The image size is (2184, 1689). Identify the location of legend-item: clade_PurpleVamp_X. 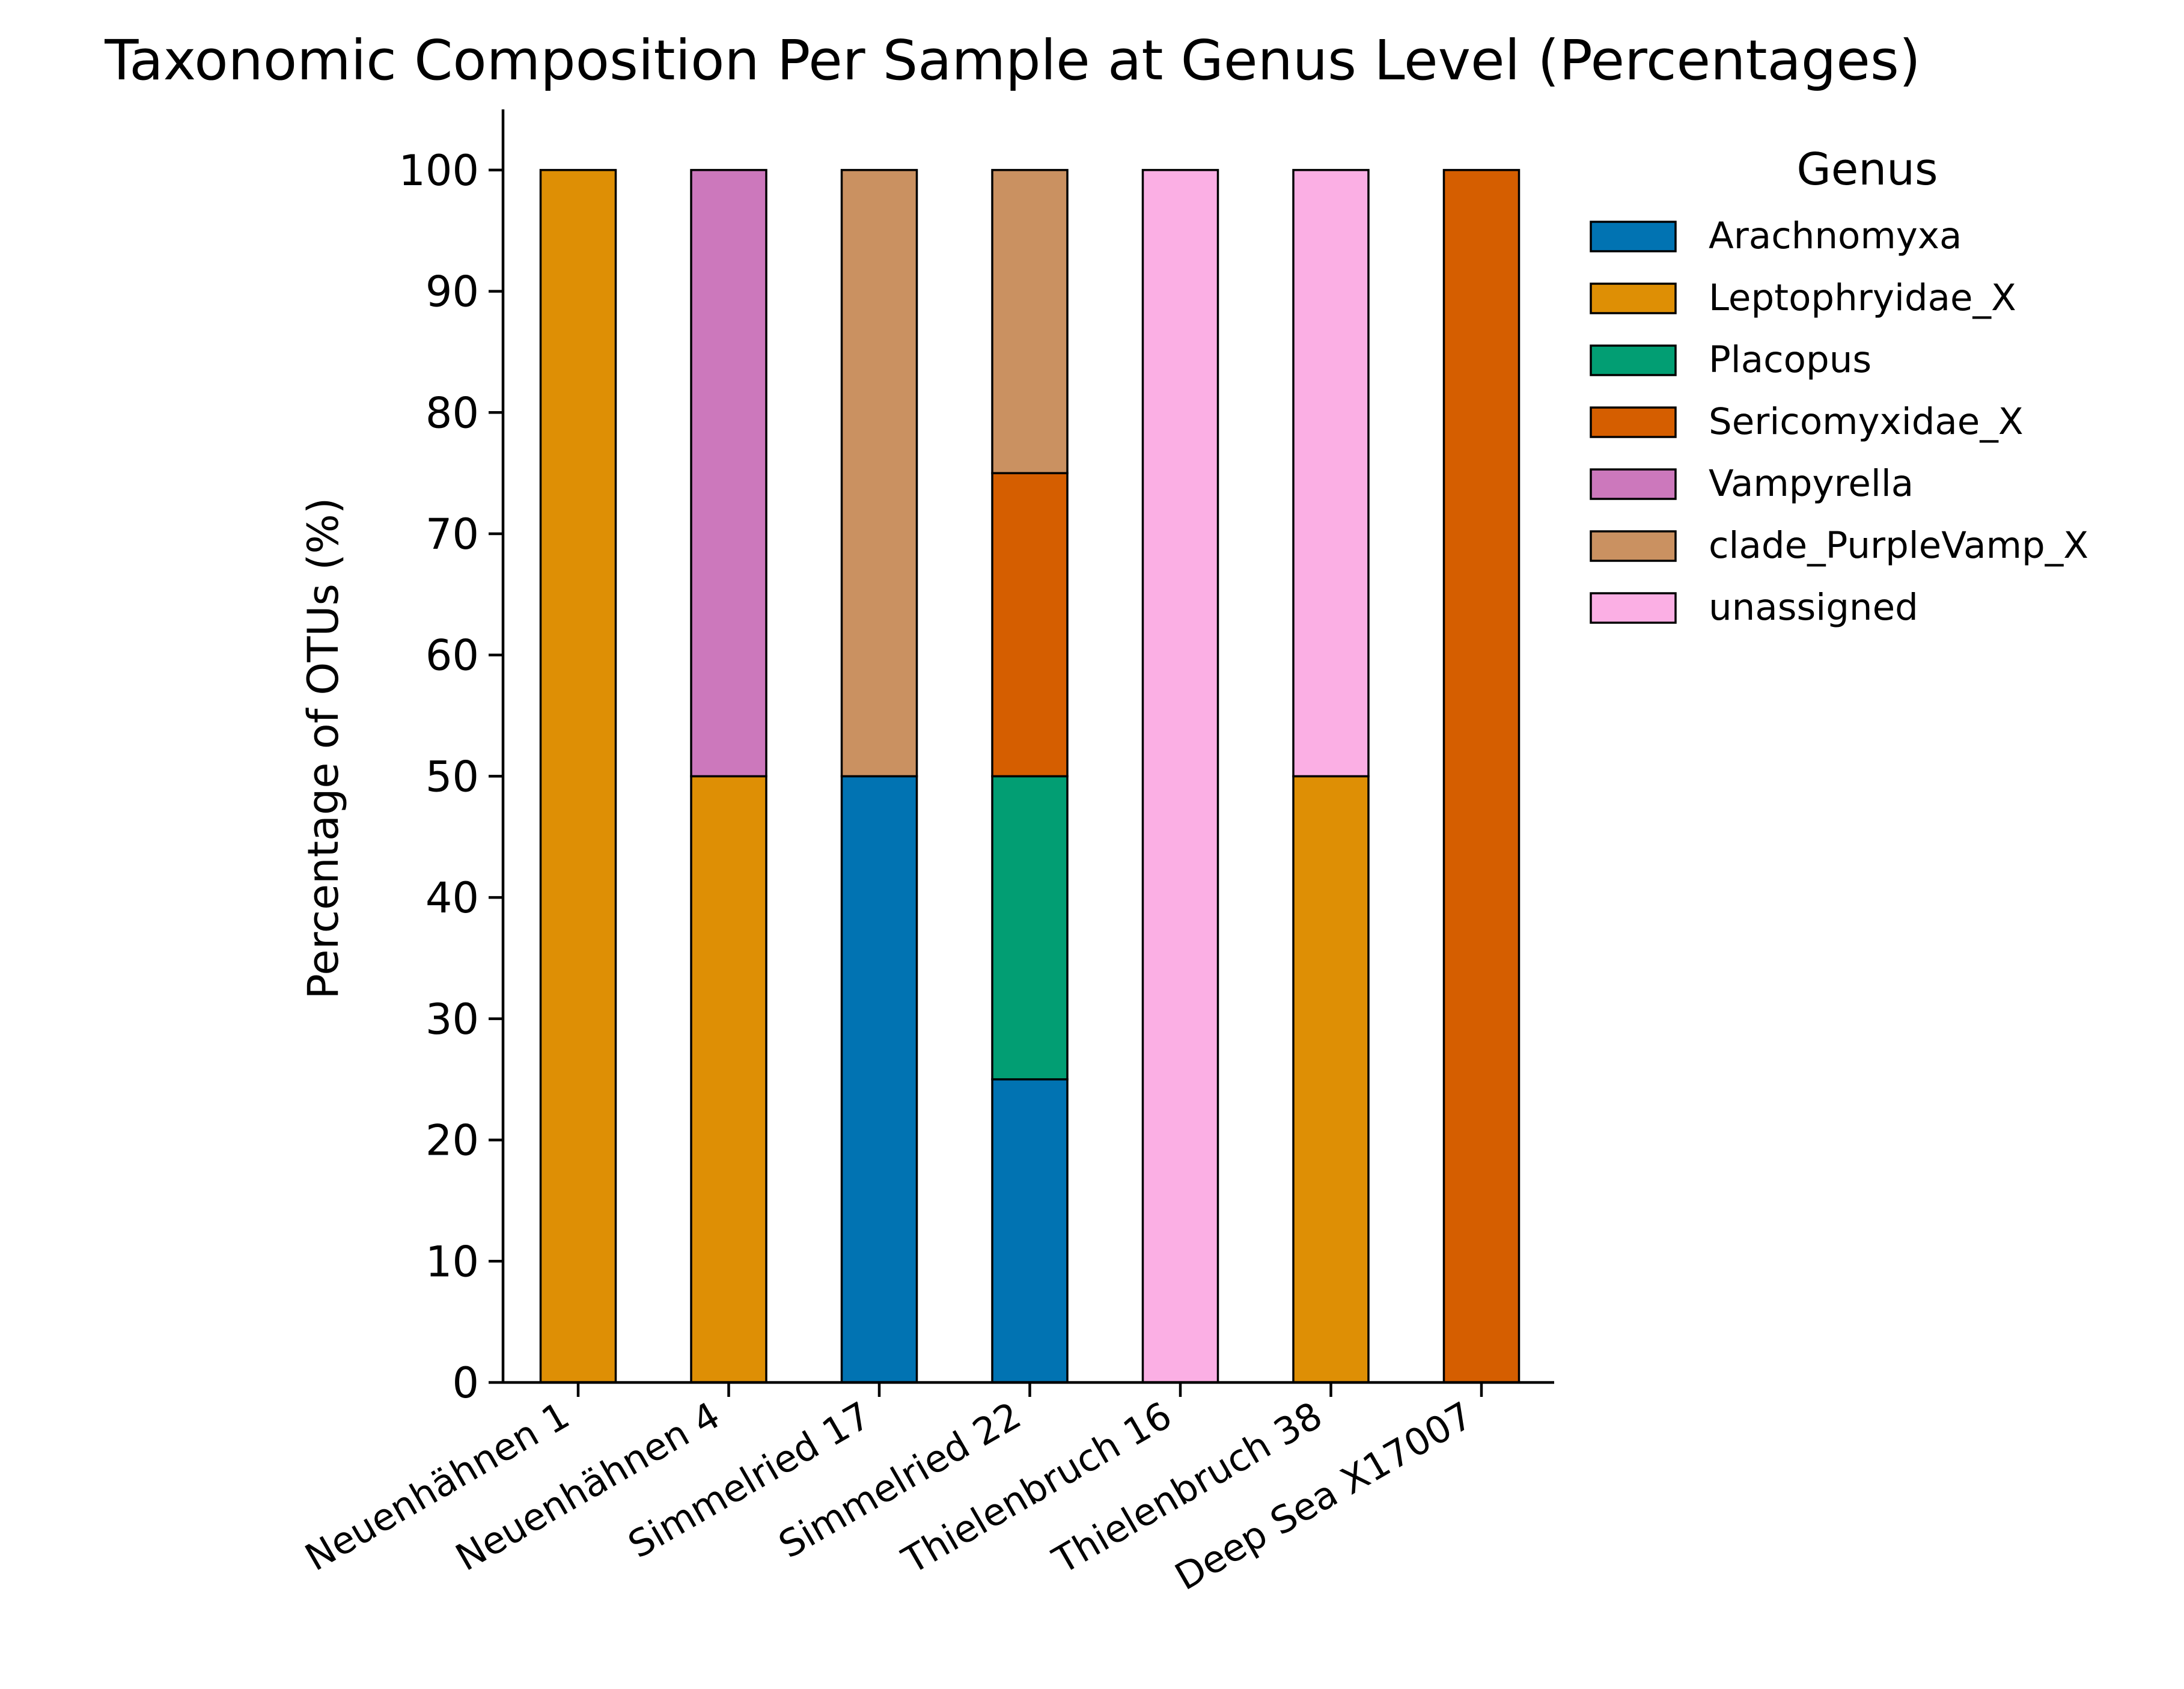
(1839, 545).